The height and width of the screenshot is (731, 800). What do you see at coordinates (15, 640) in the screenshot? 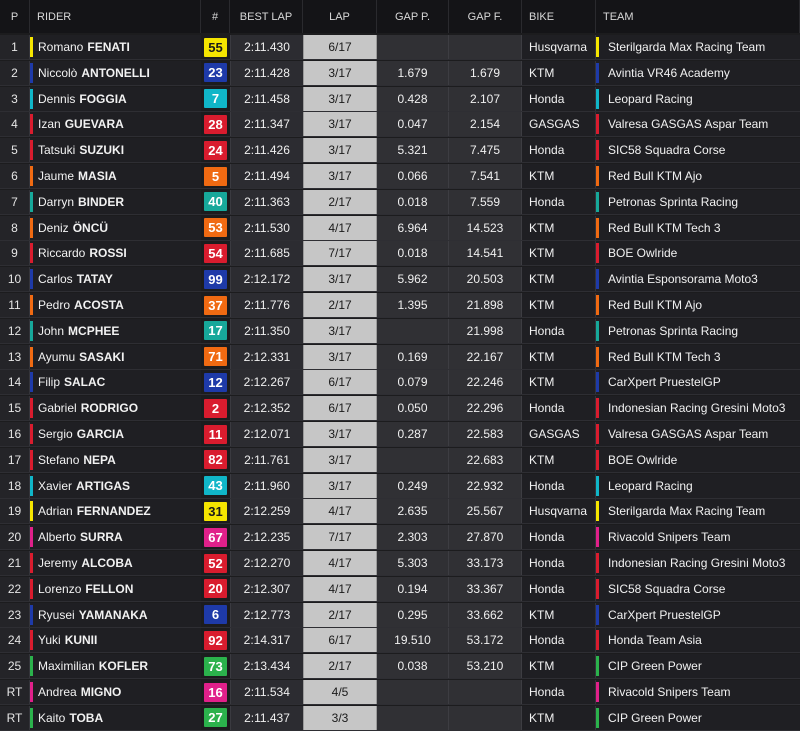
I see `position-cell: 24` at bounding box center [15, 640].